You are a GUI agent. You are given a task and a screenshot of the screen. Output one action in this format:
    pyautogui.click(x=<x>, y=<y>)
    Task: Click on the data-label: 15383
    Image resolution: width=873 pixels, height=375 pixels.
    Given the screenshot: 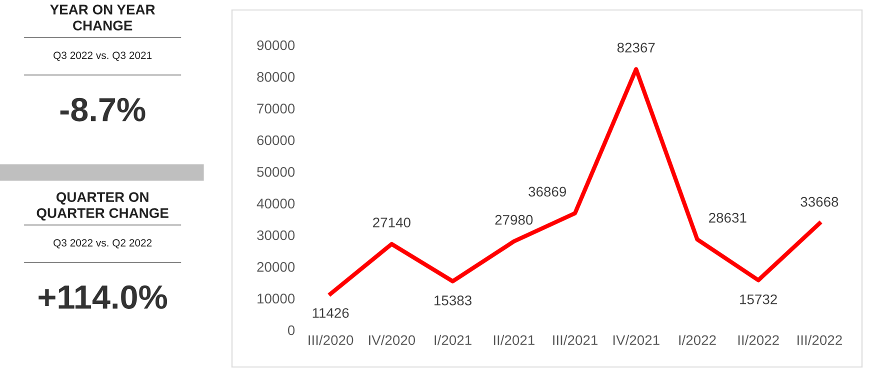 What is the action you would take?
    pyautogui.click(x=453, y=301)
    